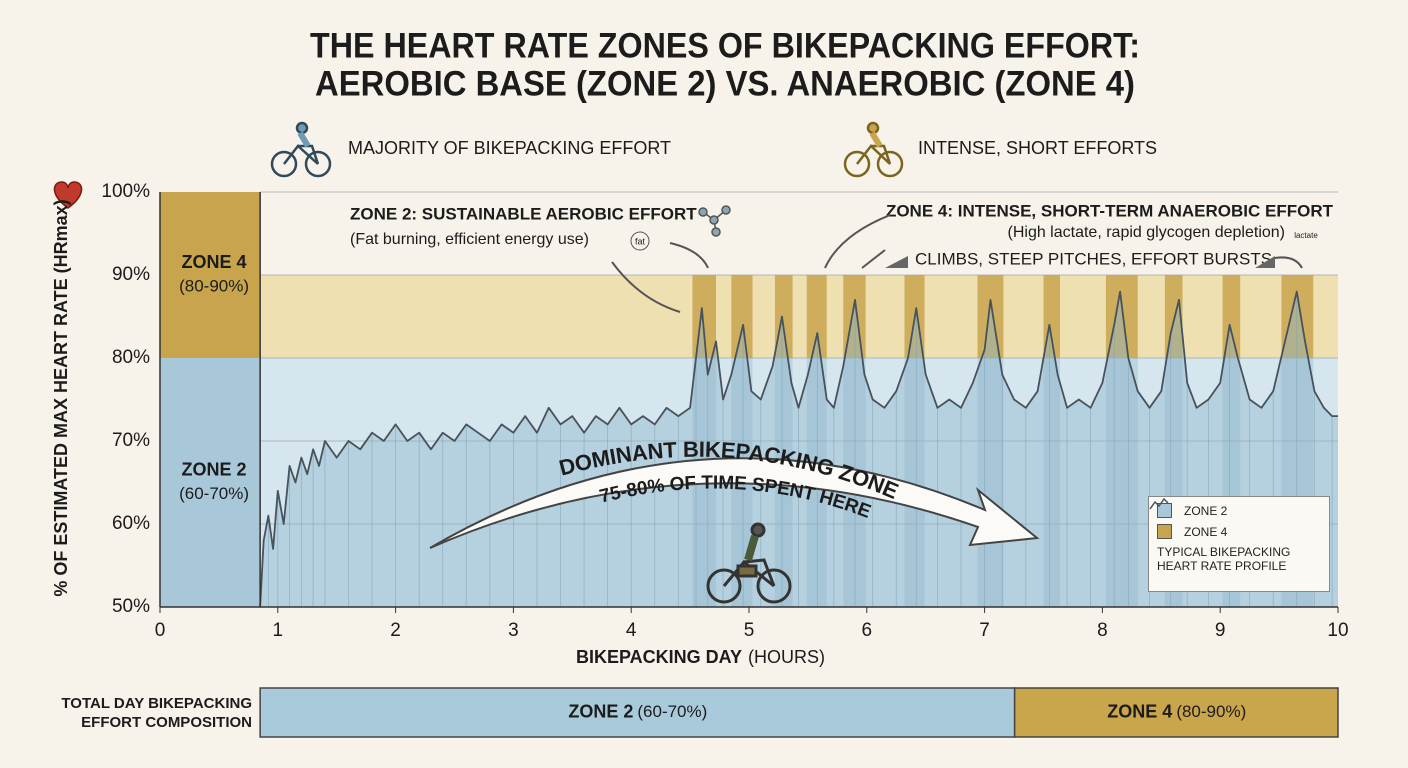  Describe the element at coordinates (131, 440) in the screenshot. I see `y-tick-label: 70%` at that location.